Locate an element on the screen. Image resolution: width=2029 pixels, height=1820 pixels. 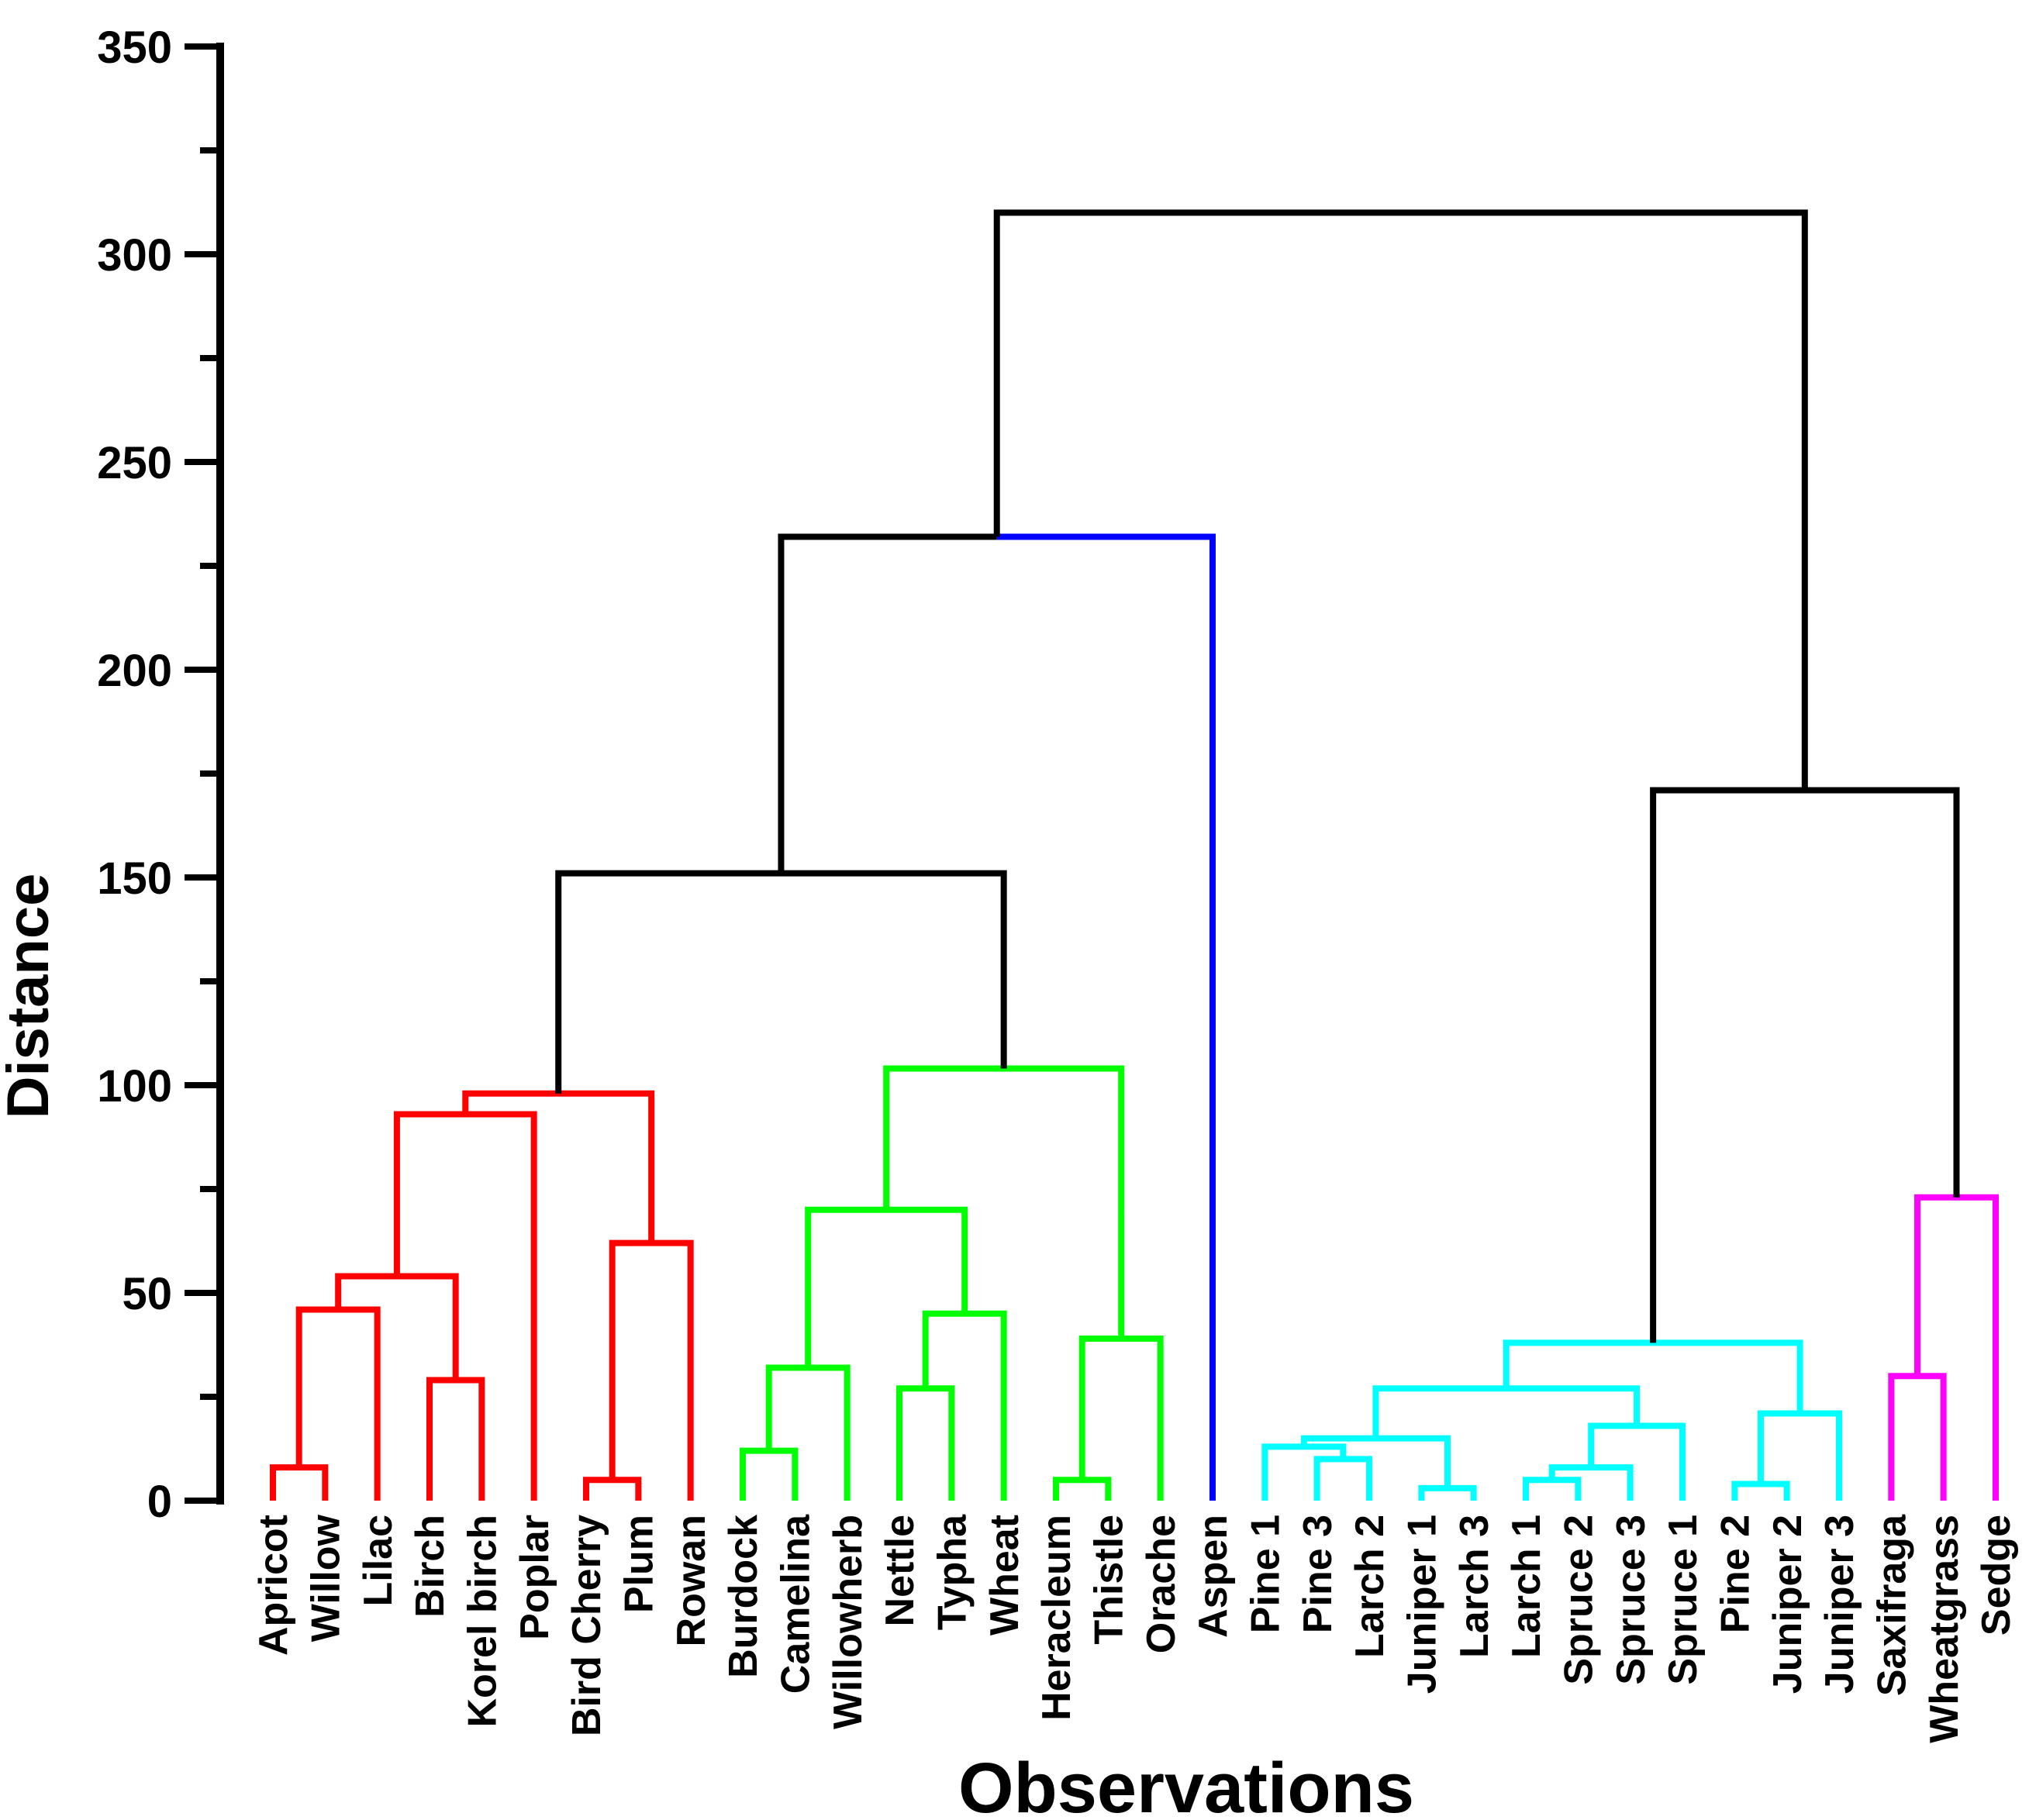
y-axis-tick-label: 250 is located at coordinates (134, 463).